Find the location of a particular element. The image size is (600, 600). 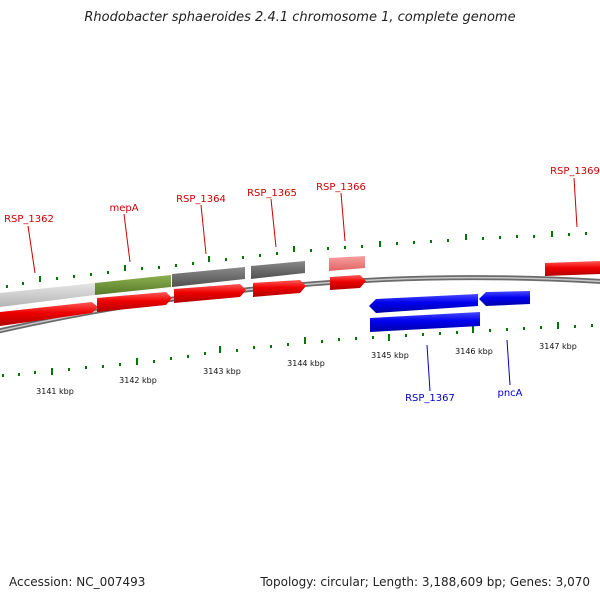

gene-arrow-rsp1364 is located at coordinates (210, 293).